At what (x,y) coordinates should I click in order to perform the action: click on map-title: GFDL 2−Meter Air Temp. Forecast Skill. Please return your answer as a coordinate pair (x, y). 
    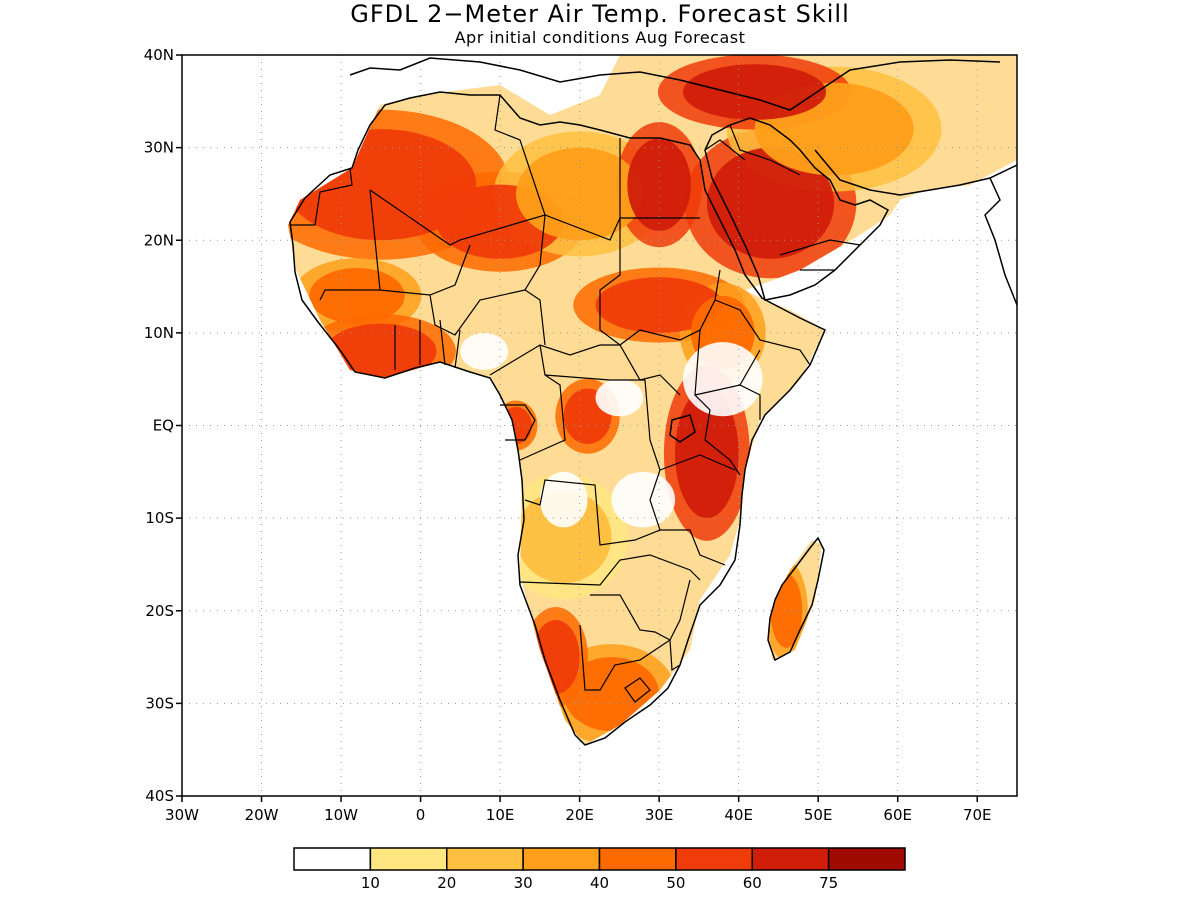
    Looking at the image, I should click on (600, 14).